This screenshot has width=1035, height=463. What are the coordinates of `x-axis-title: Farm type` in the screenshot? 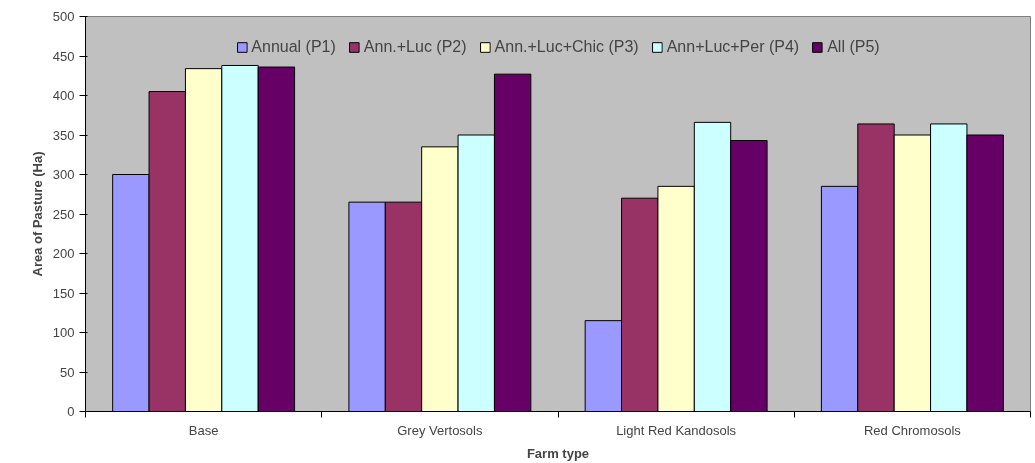 It's located at (558, 453).